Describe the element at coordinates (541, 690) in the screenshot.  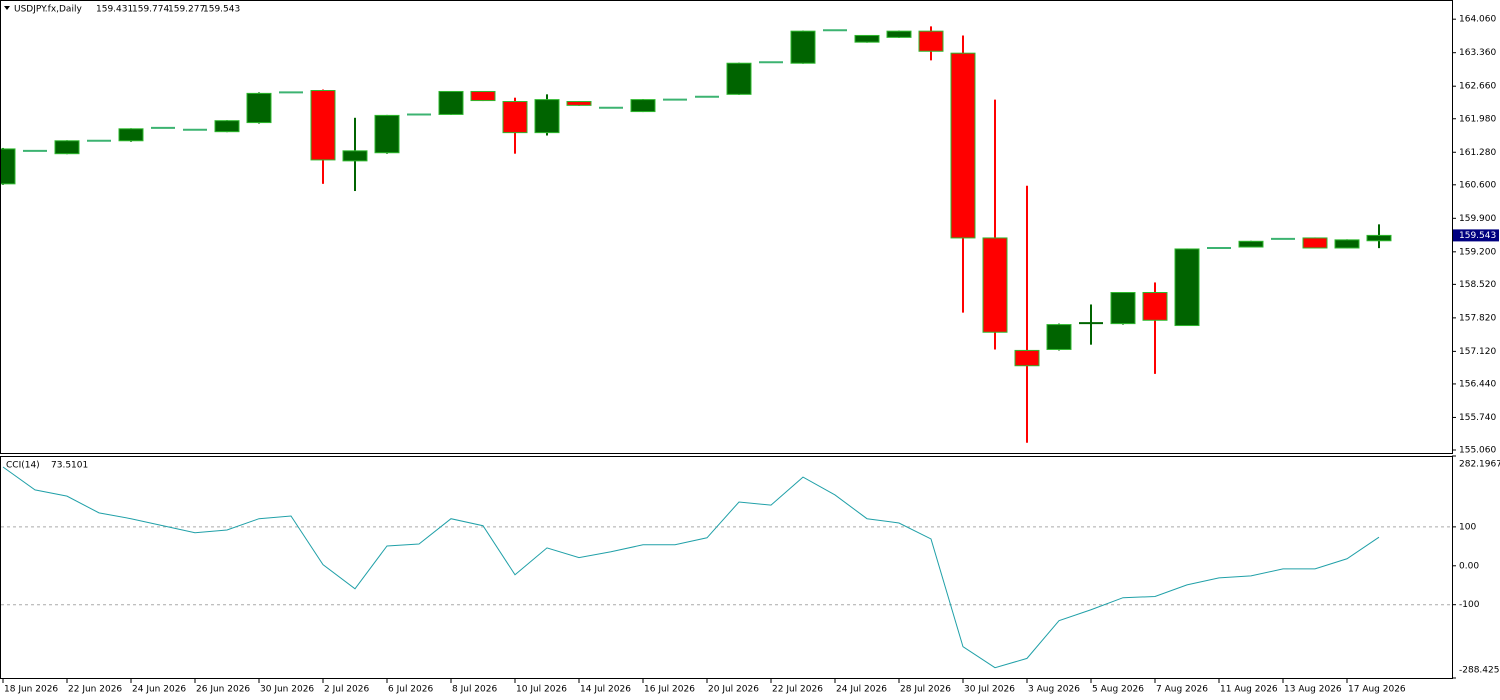
I see `x-tick-label: 10 Jul 2026` at that location.